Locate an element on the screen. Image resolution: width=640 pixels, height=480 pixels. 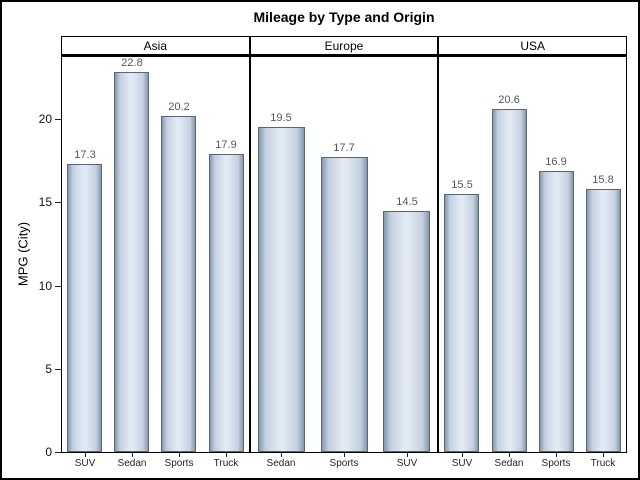
panel-header-asia: Asia is located at coordinates (155, 46).